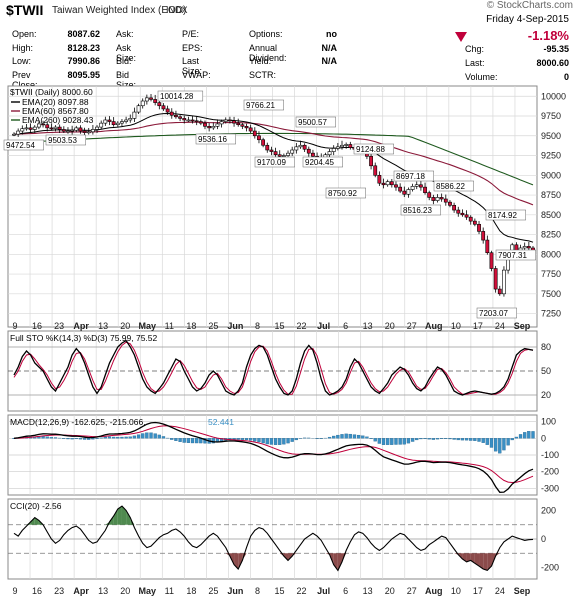  I want to click on price-annotation: 7203.07, so click(493, 313).